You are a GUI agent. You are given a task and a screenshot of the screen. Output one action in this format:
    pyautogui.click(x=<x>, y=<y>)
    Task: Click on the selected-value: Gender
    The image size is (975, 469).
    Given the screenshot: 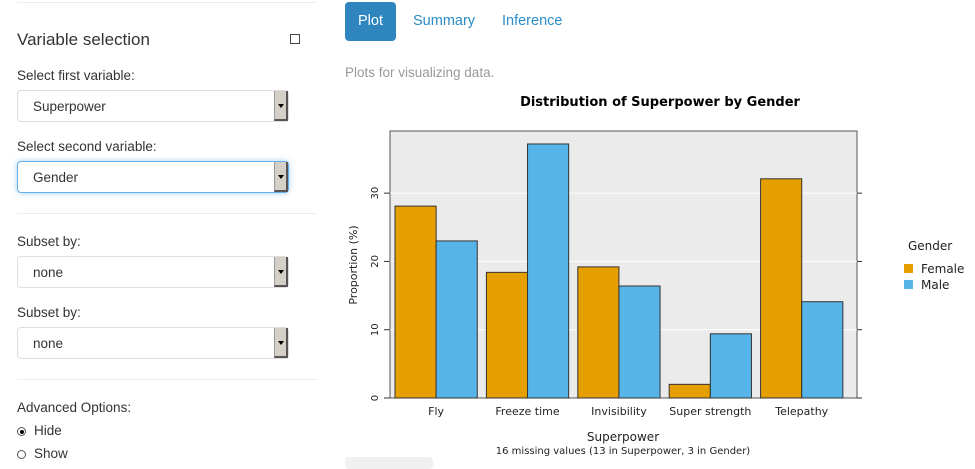 What is the action you would take?
    pyautogui.click(x=56, y=177)
    